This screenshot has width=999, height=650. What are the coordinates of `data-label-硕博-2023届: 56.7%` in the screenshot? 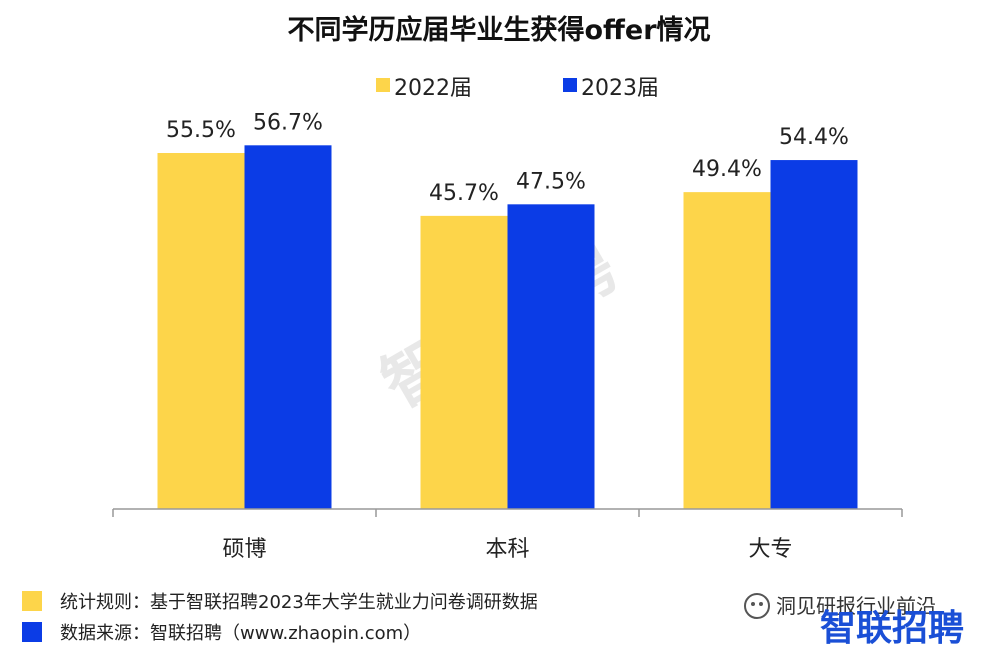 It's located at (288, 122).